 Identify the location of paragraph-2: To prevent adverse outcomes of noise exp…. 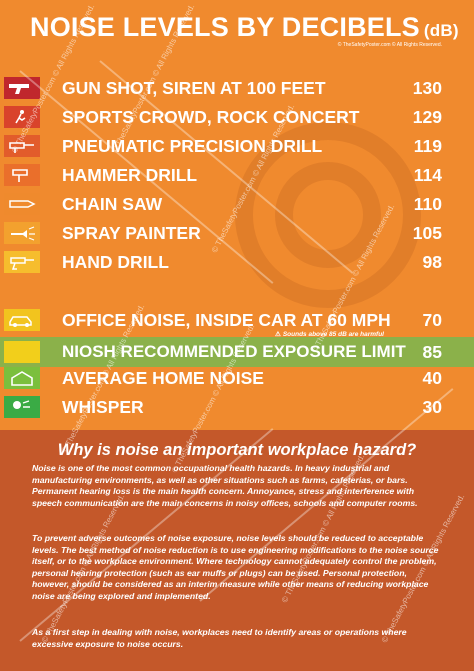
(235, 567).